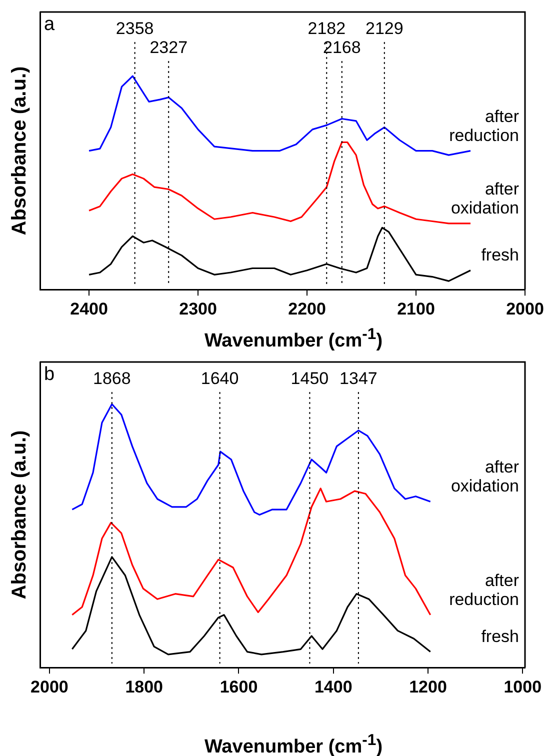 The height and width of the screenshot is (756, 551). I want to click on x-tick-label: 1600, so click(239, 686).